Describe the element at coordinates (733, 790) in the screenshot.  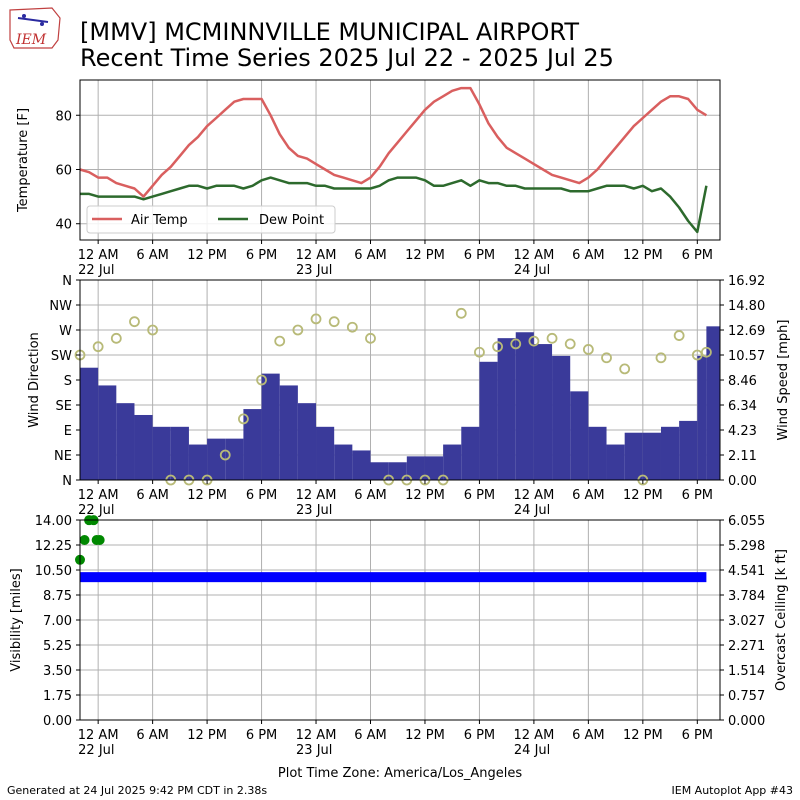
I see `app-footer: IEM Autoplot App #43` at that location.